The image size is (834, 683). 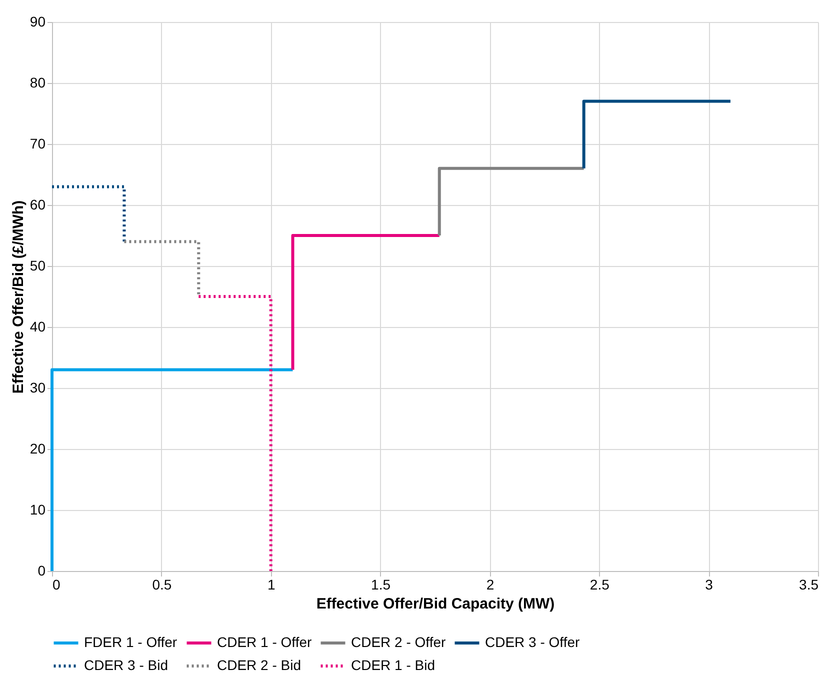 What do you see at coordinates (38, 326) in the screenshot?
I see `y-tick-label: 40` at bounding box center [38, 326].